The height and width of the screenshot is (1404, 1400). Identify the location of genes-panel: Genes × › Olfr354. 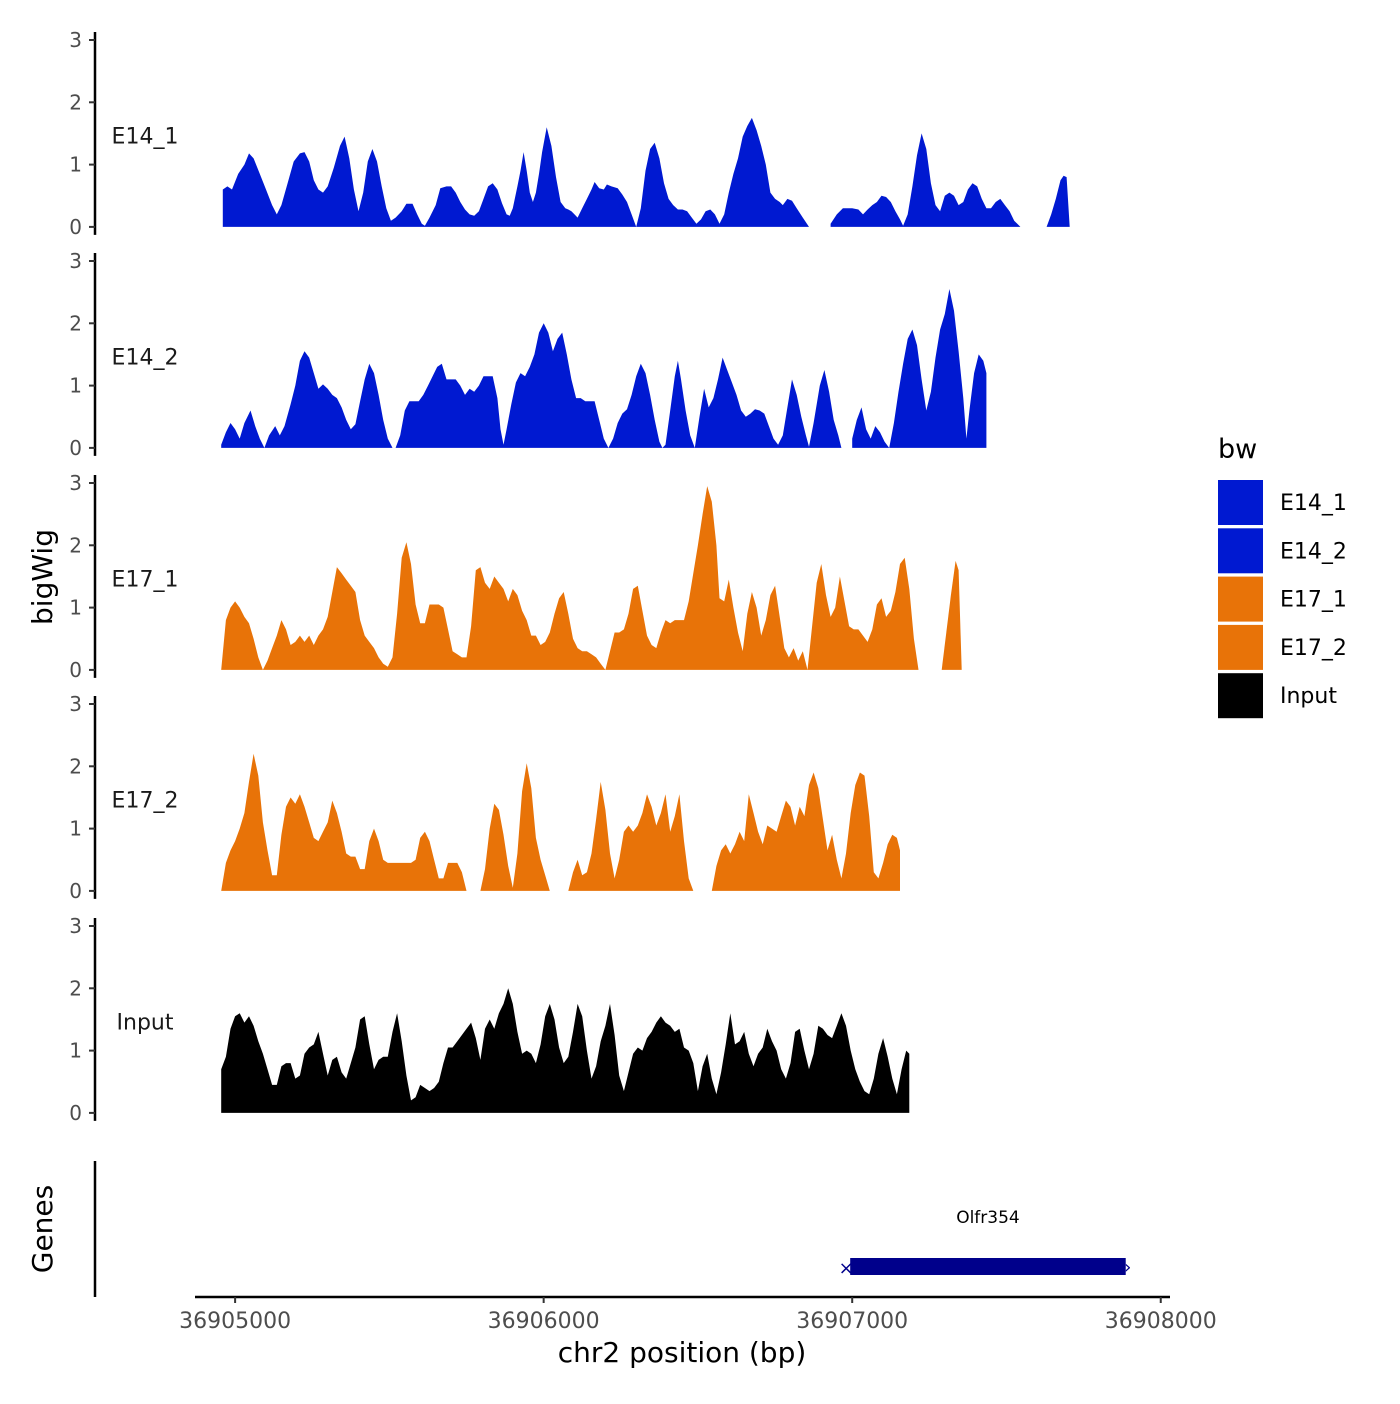
(578, 1229).